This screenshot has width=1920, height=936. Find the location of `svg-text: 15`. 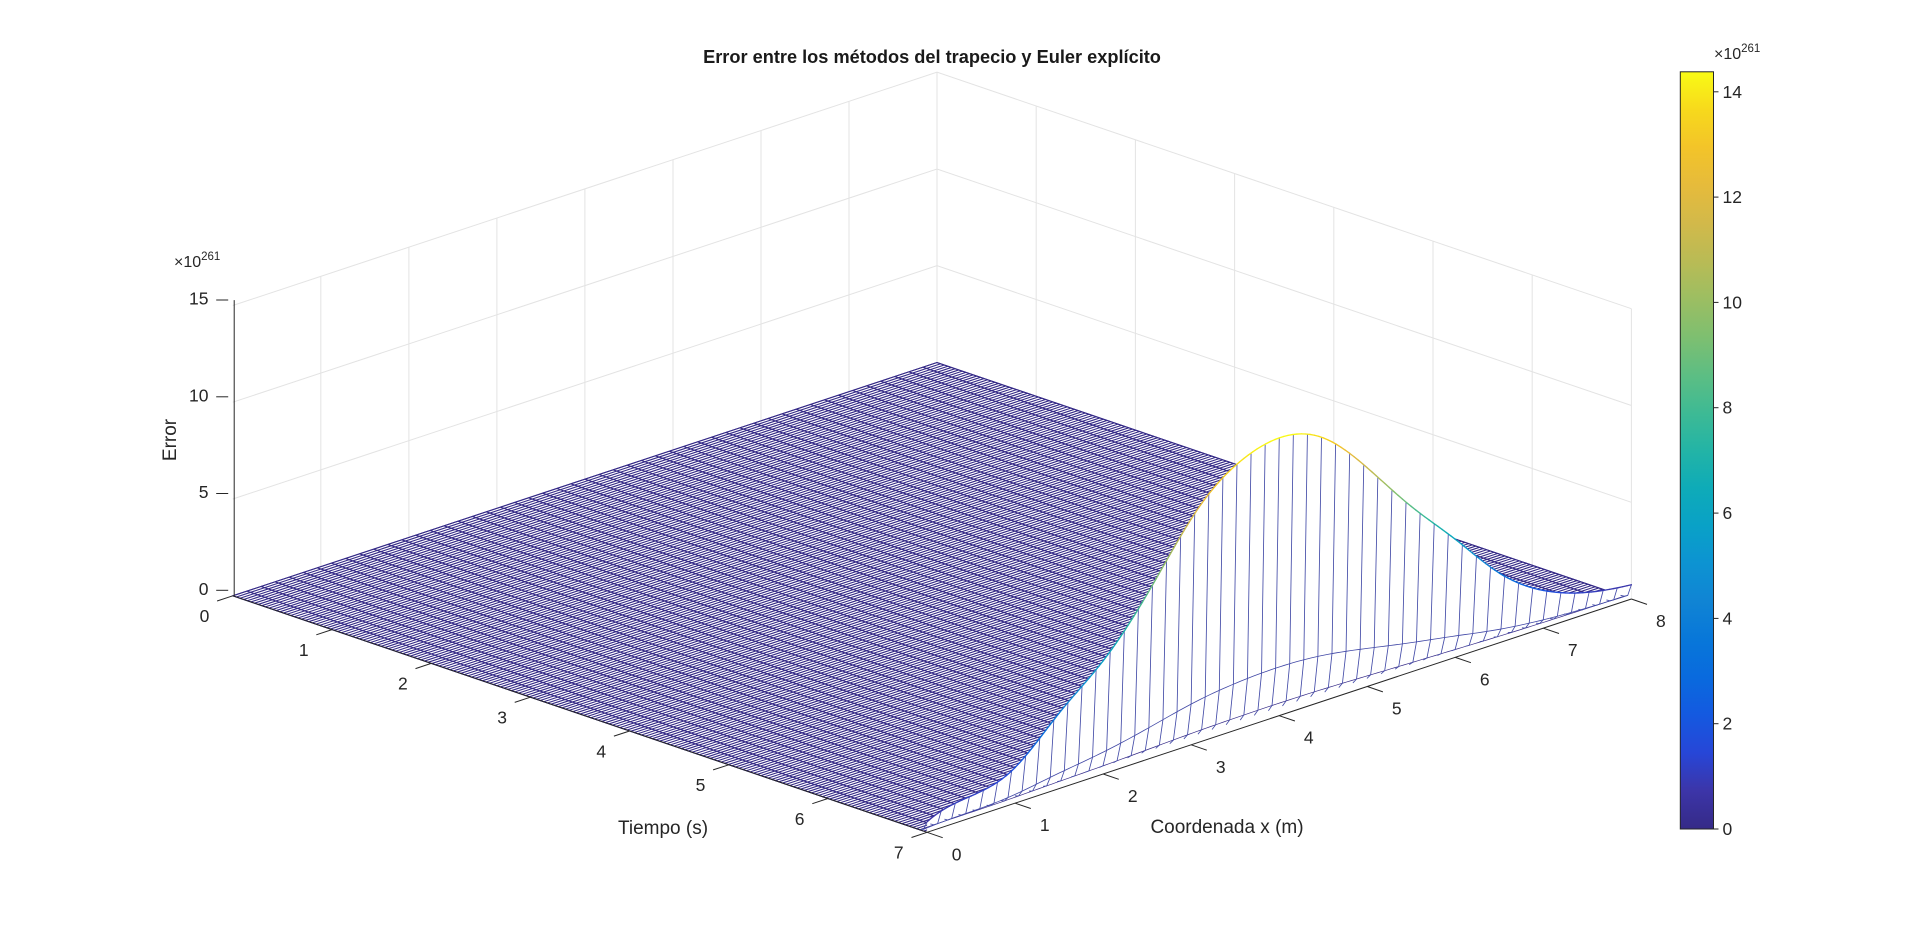

svg-text: 15 is located at coordinates (198, 299).